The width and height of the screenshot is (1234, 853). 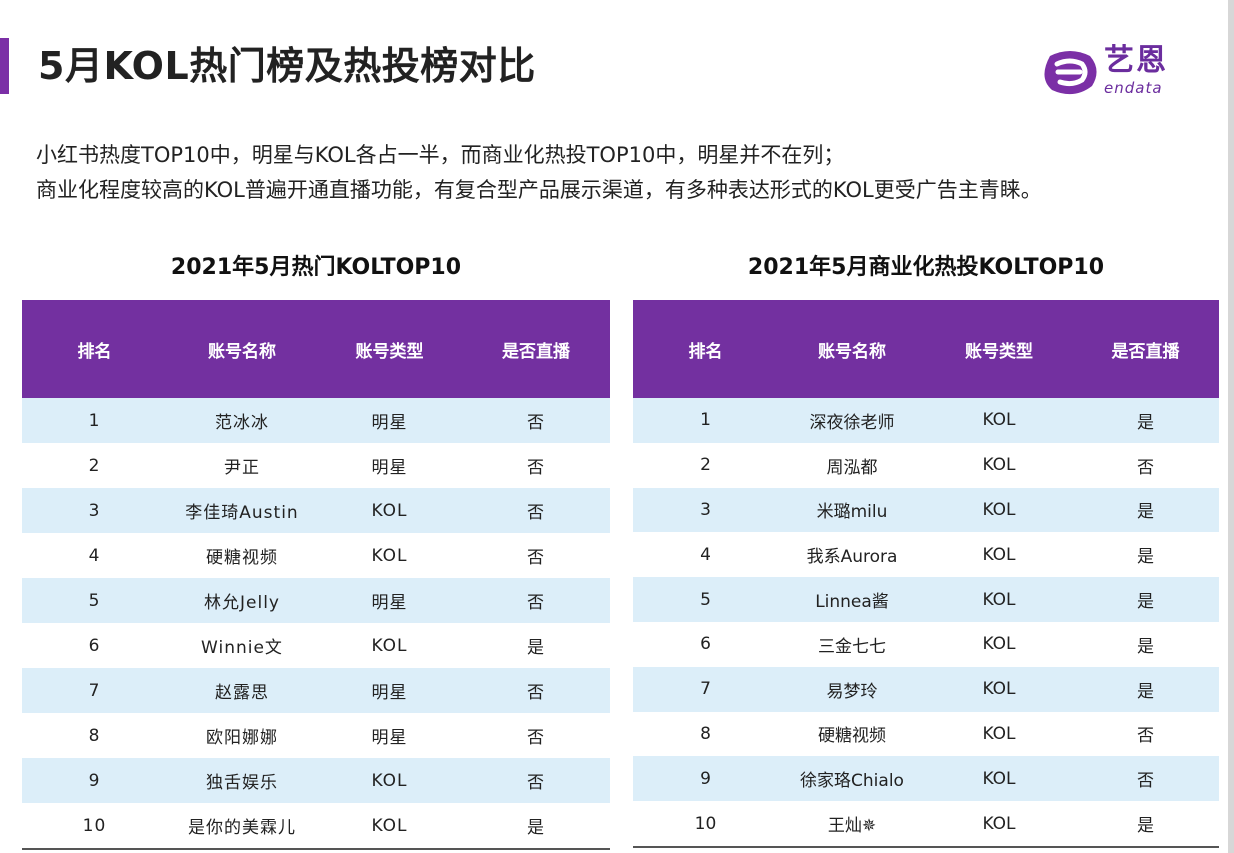 I want to click on table-row: 1 范冰冰 明星否, so click(x=316, y=420).